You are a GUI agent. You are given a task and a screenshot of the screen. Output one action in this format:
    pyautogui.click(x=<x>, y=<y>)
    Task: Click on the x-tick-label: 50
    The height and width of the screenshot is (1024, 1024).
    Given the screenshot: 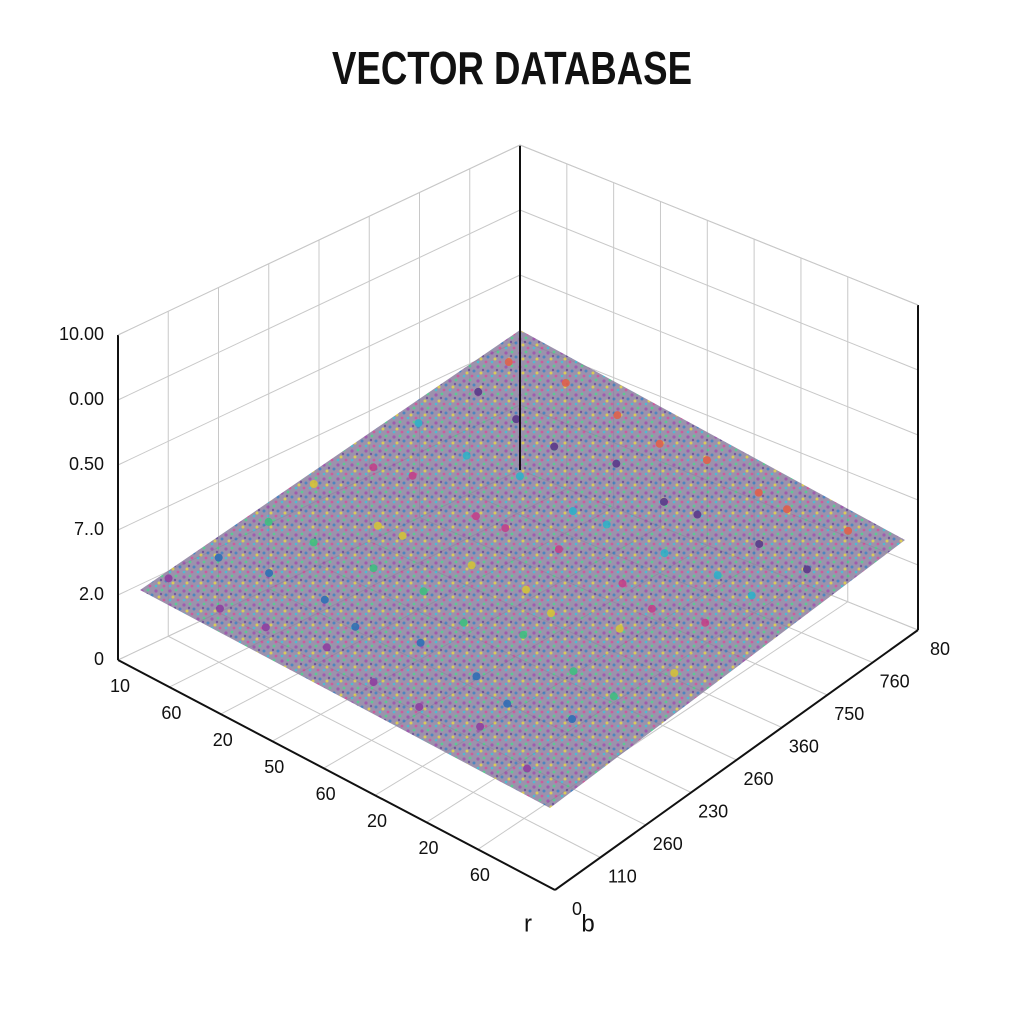 What is the action you would take?
    pyautogui.click(x=274, y=767)
    